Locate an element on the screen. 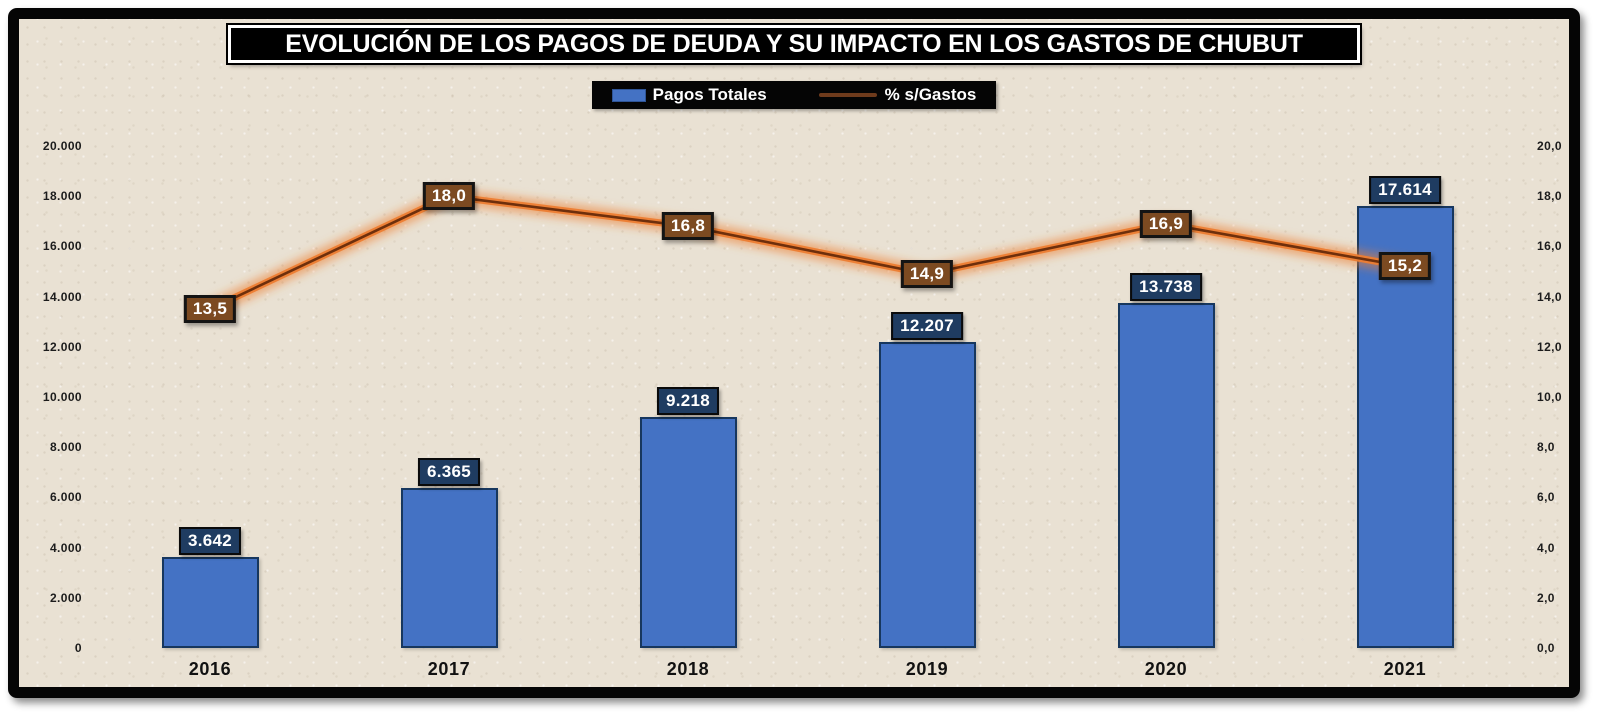 The width and height of the screenshot is (1600, 722). bar-value-label-2020: 13.738 is located at coordinates (1166, 287).